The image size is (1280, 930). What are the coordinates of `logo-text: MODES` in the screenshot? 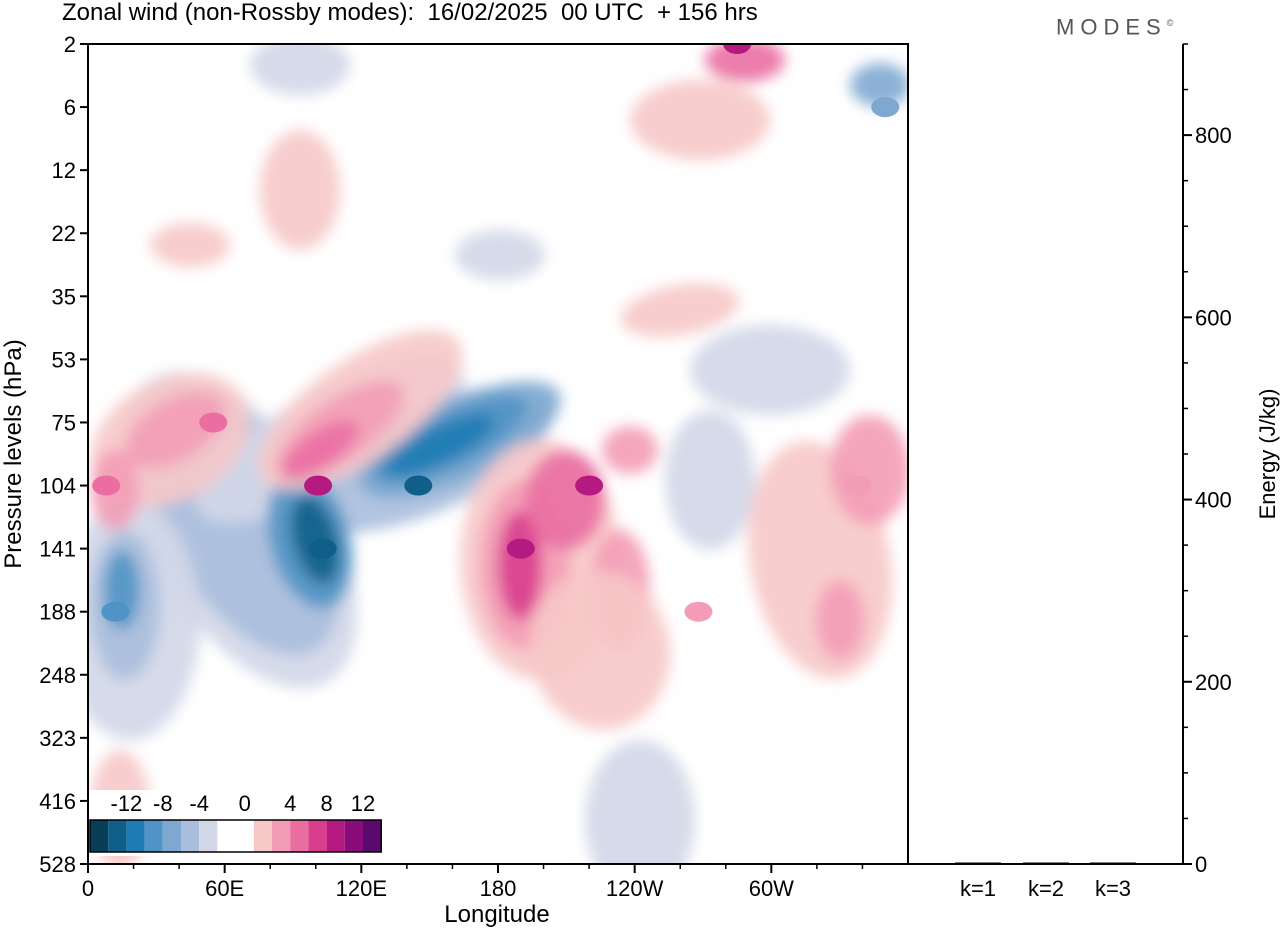 It's located at (1111, 27).